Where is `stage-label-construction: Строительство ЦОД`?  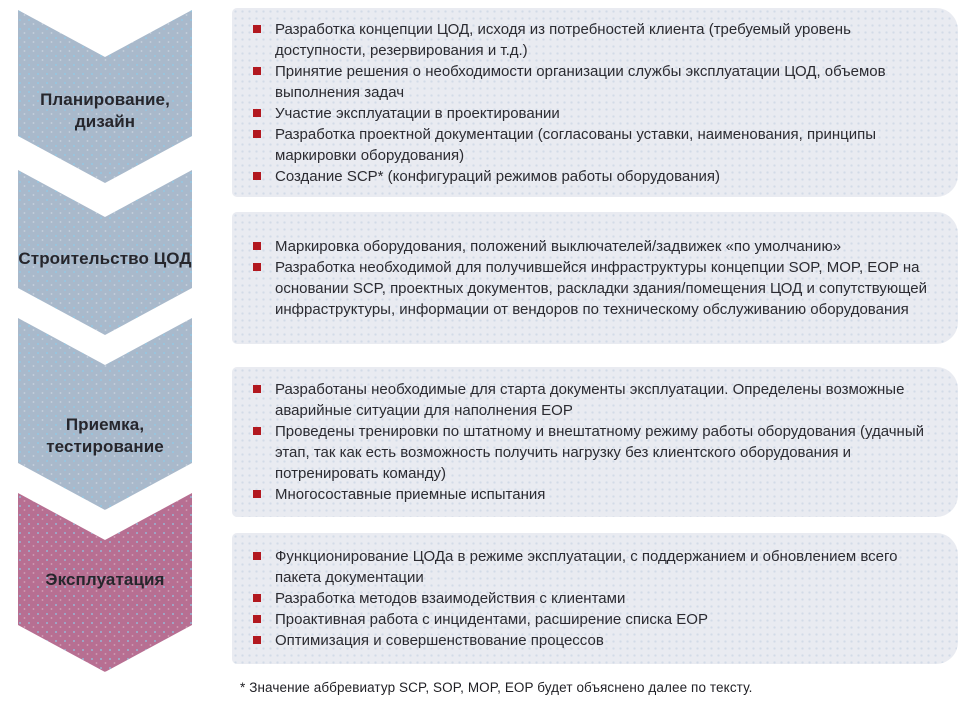
stage-label-construction: Строительство ЦОД is located at coordinates (105, 258).